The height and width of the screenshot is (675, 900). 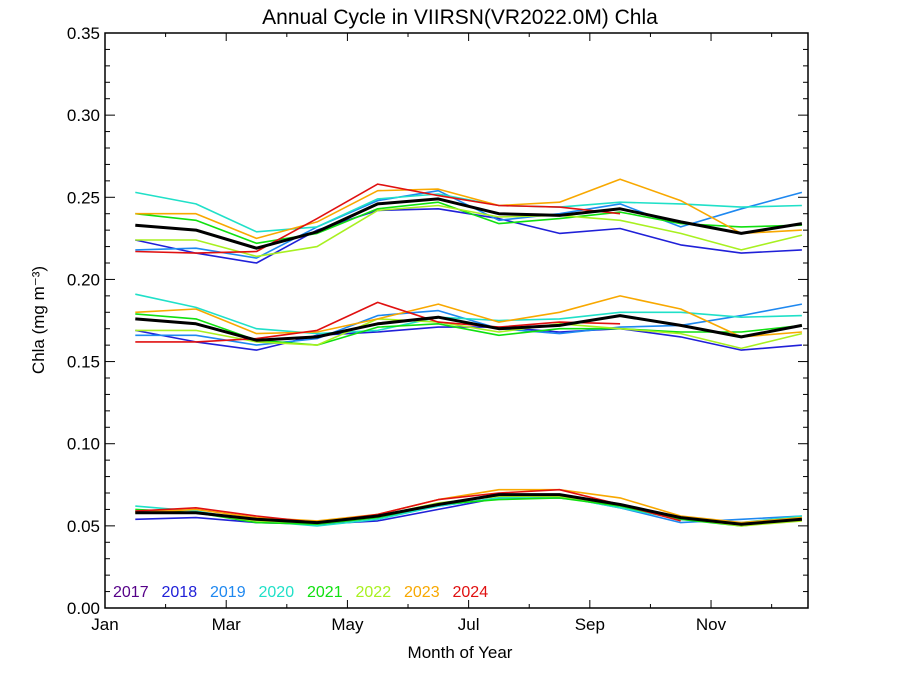 I want to click on series-line-mean-bottom, so click(x=469, y=509).